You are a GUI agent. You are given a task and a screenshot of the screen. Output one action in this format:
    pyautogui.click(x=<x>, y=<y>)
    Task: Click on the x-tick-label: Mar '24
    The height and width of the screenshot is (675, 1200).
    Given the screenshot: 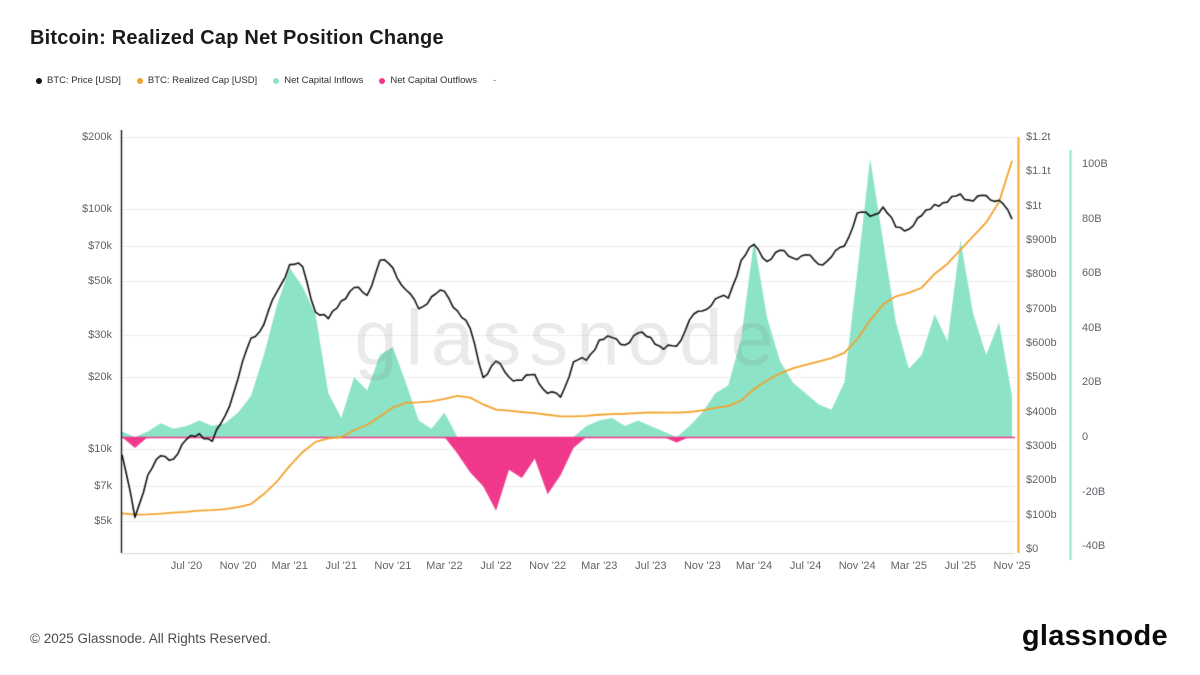 What is the action you would take?
    pyautogui.click(x=754, y=566)
    